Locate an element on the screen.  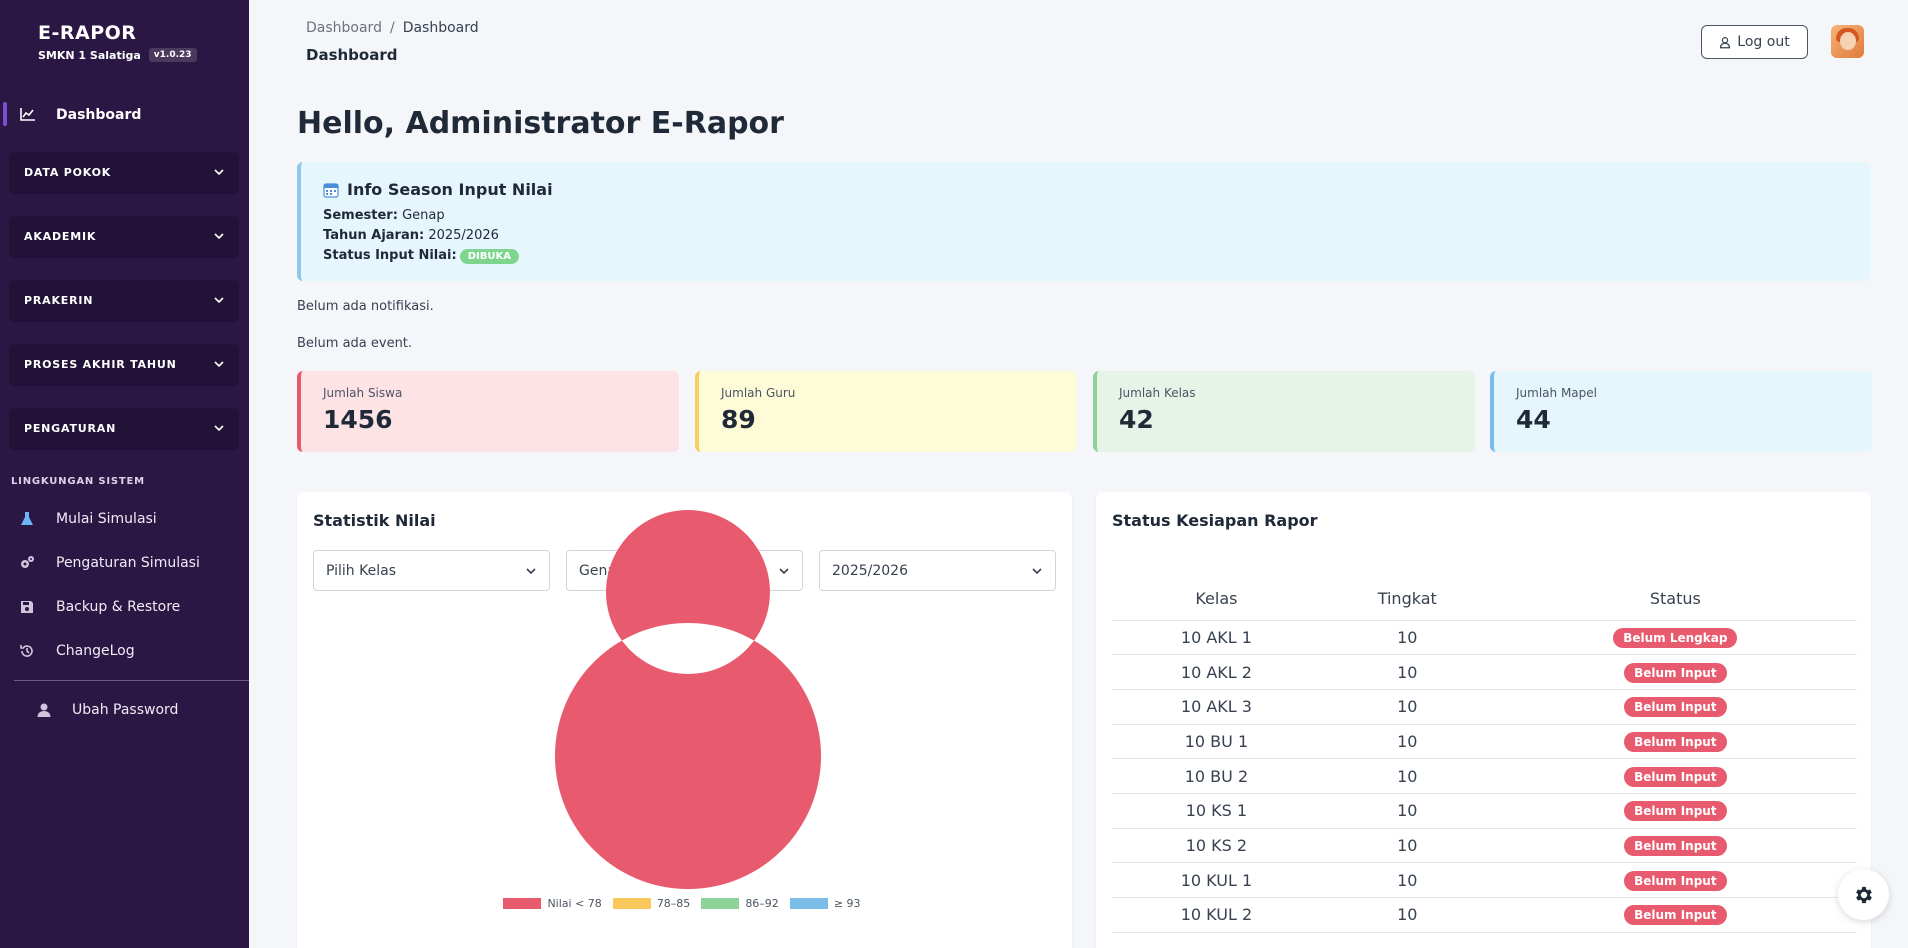
card-title: Statistik Nilai is located at coordinates (374, 520).